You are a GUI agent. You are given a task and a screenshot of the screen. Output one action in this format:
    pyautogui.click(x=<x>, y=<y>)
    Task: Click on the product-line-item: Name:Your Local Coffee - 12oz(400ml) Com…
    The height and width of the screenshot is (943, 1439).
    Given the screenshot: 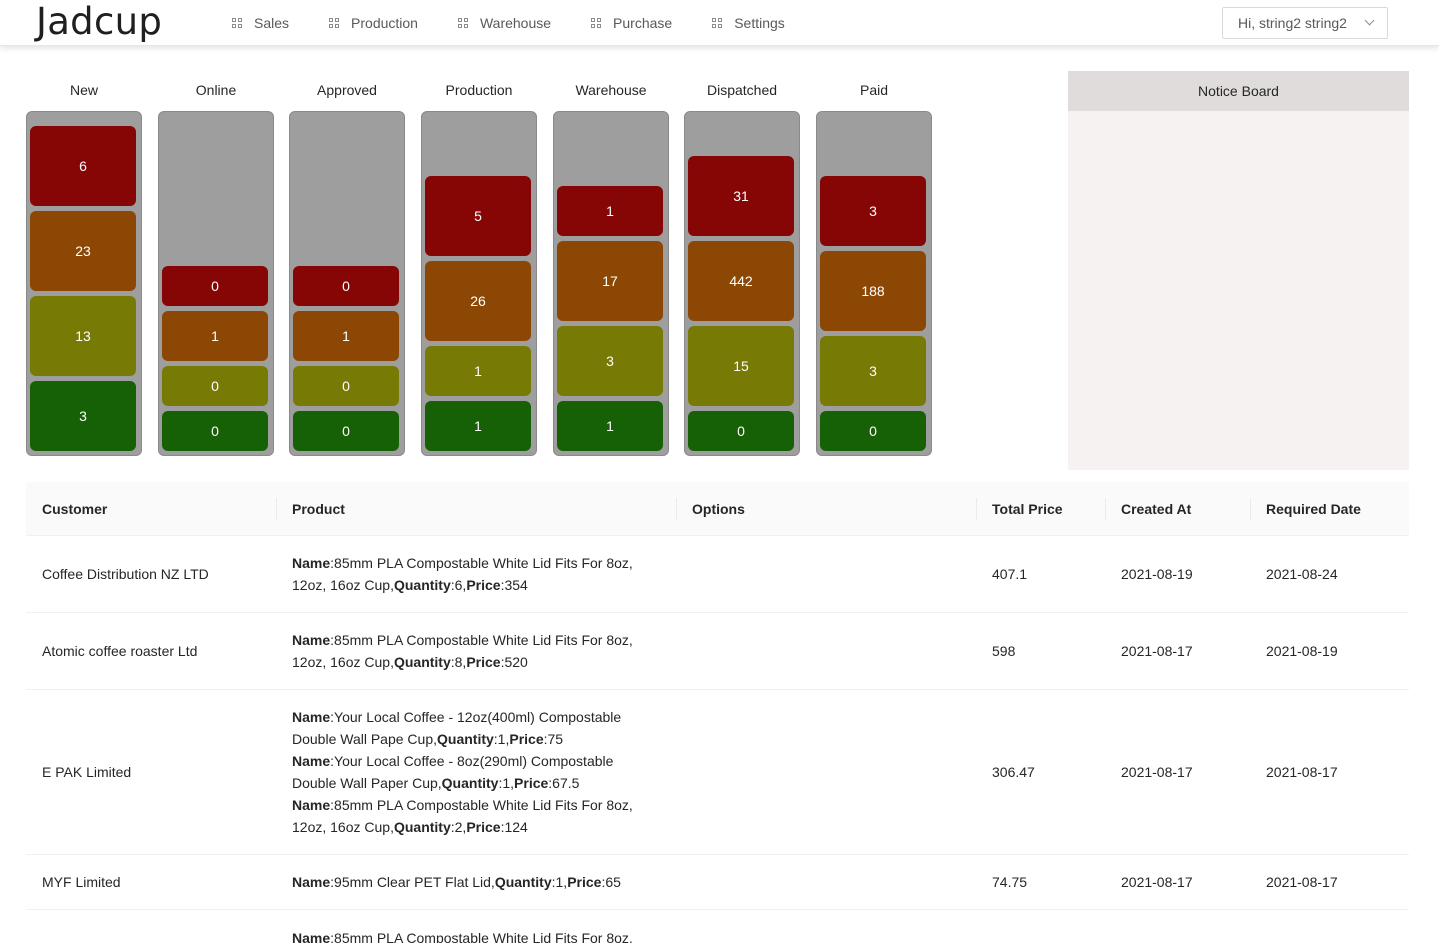 What is the action you would take?
    pyautogui.click(x=457, y=728)
    